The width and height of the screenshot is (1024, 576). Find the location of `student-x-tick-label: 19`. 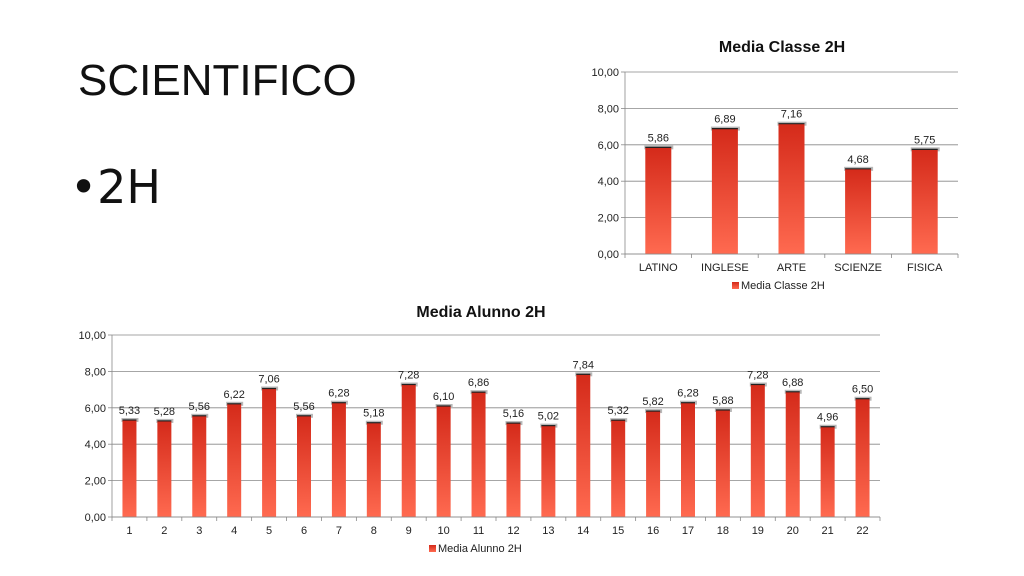

student-x-tick-label: 19 is located at coordinates (758, 531).